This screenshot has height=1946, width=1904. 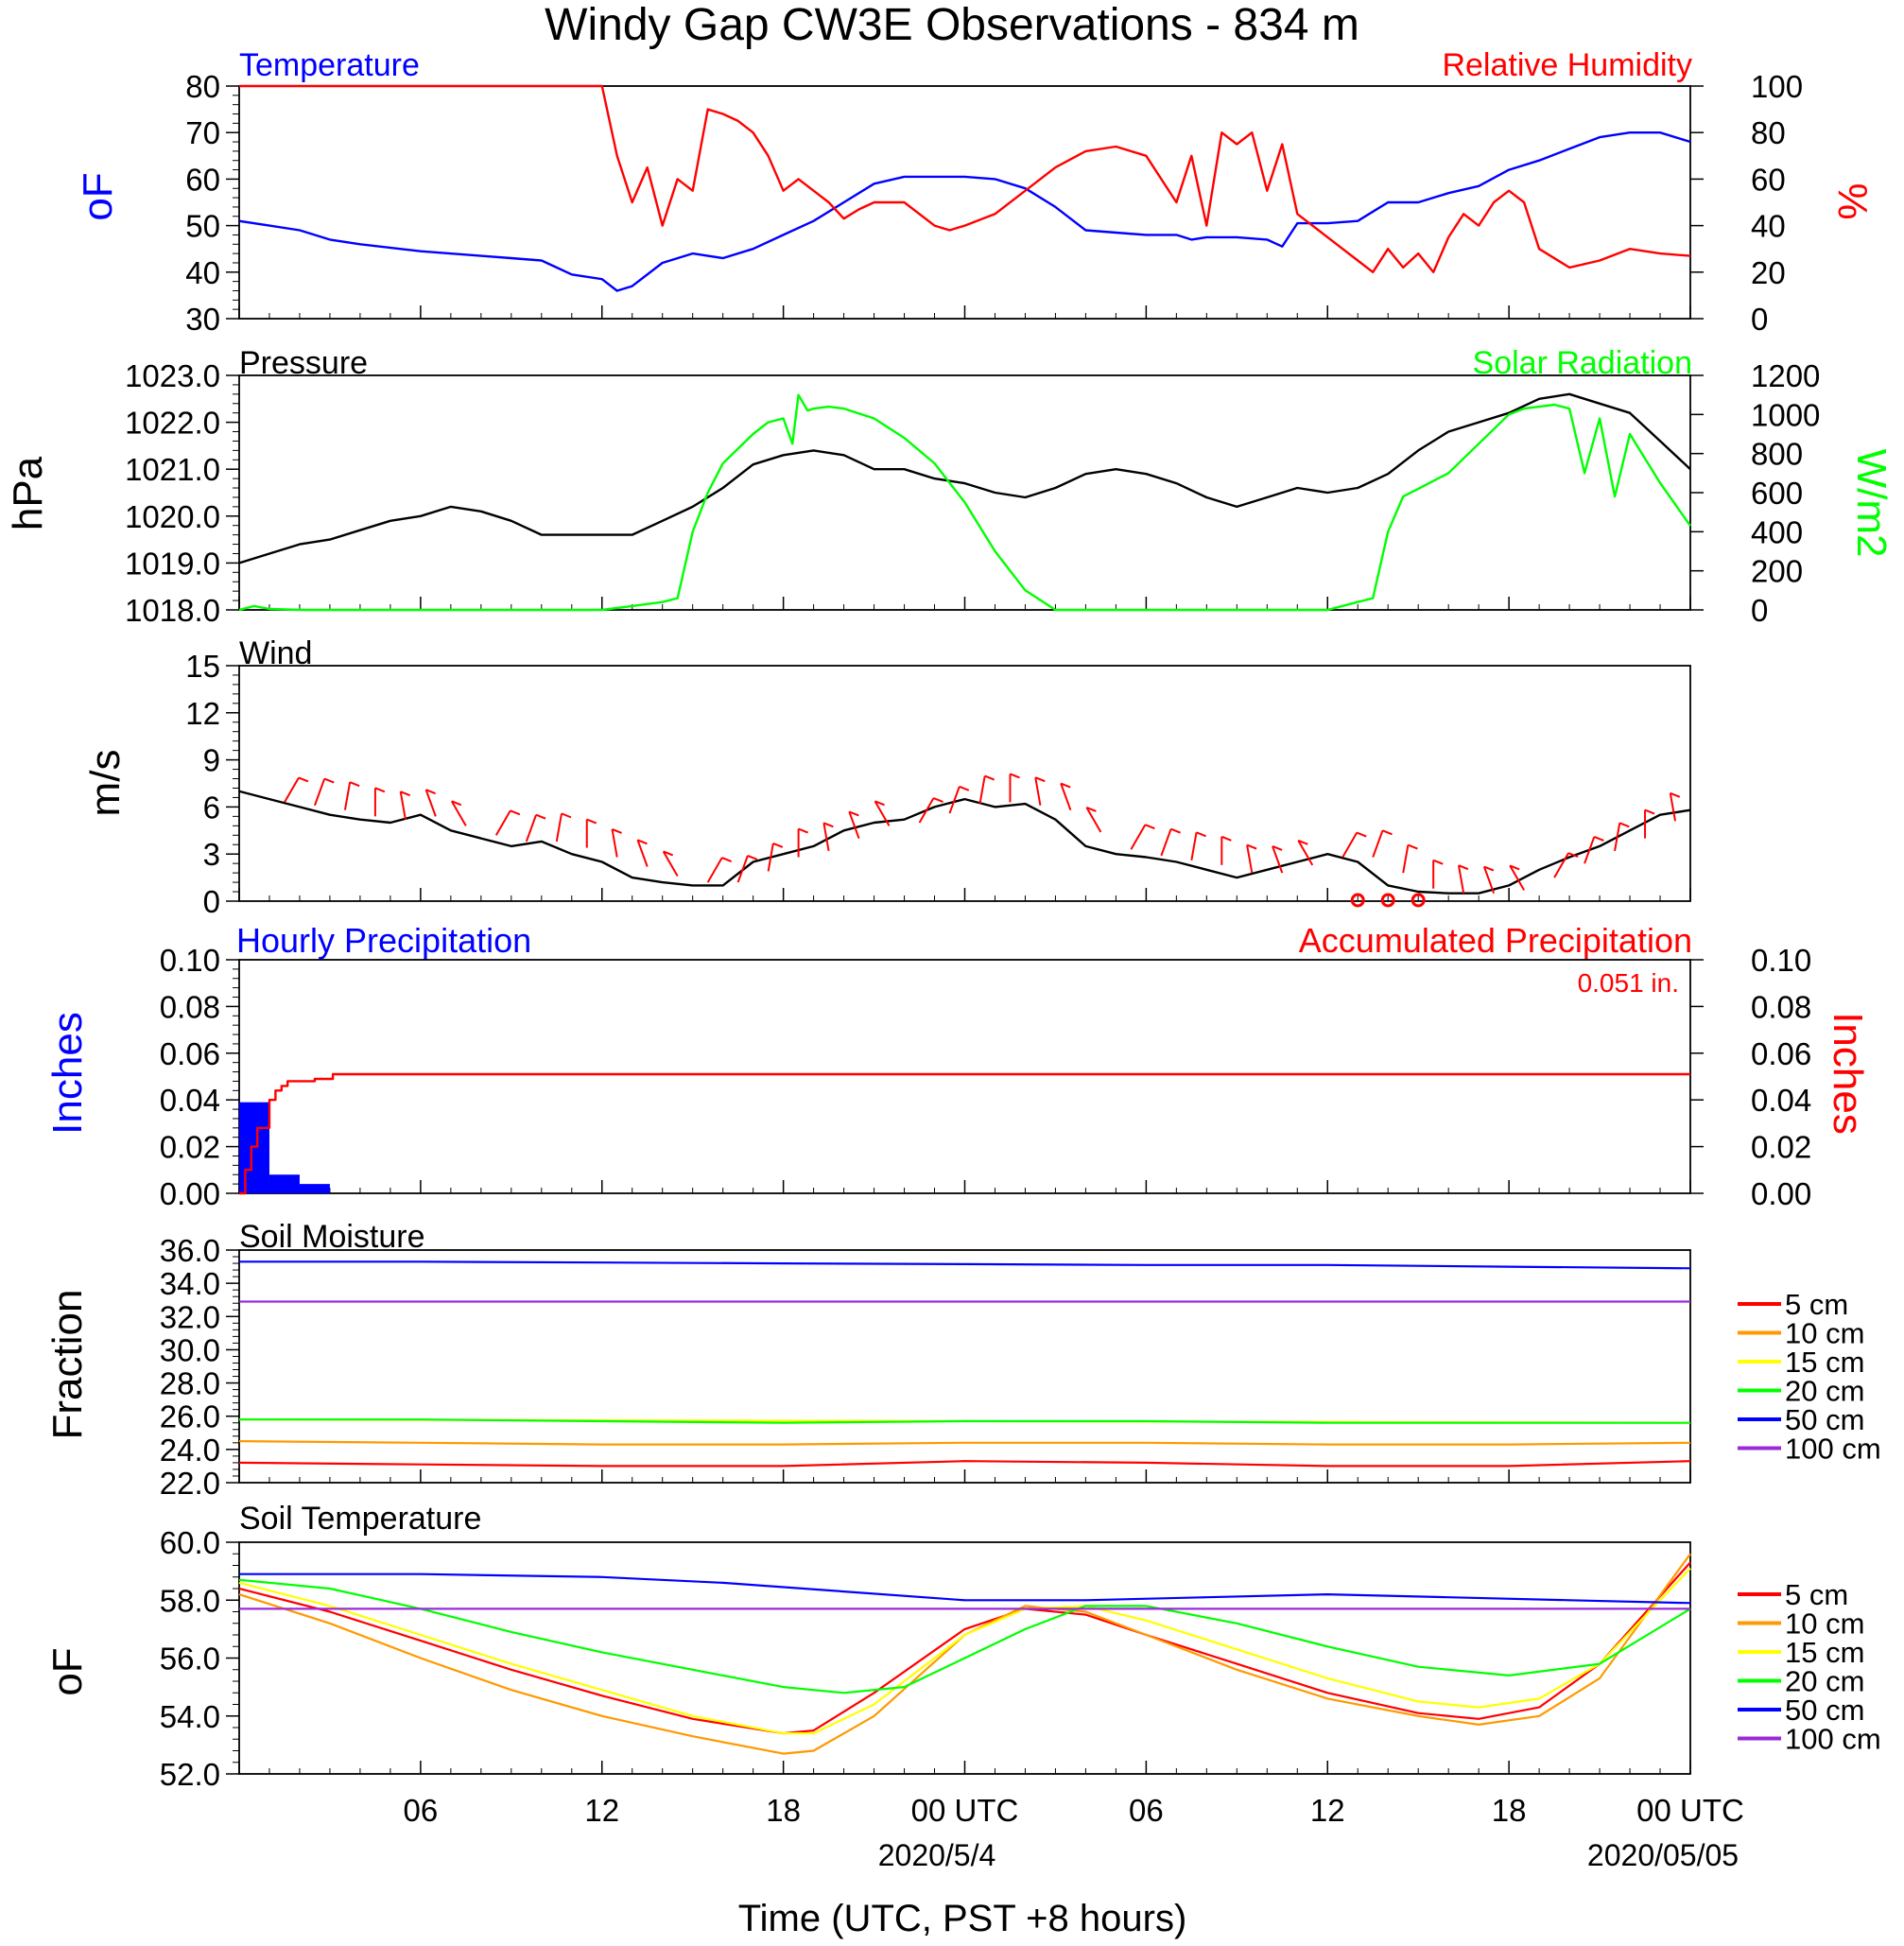 What do you see at coordinates (950, 451) in the screenshot?
I see `panel-pressure-solar: Pressure Solar Radiation hPa W/m2` at bounding box center [950, 451].